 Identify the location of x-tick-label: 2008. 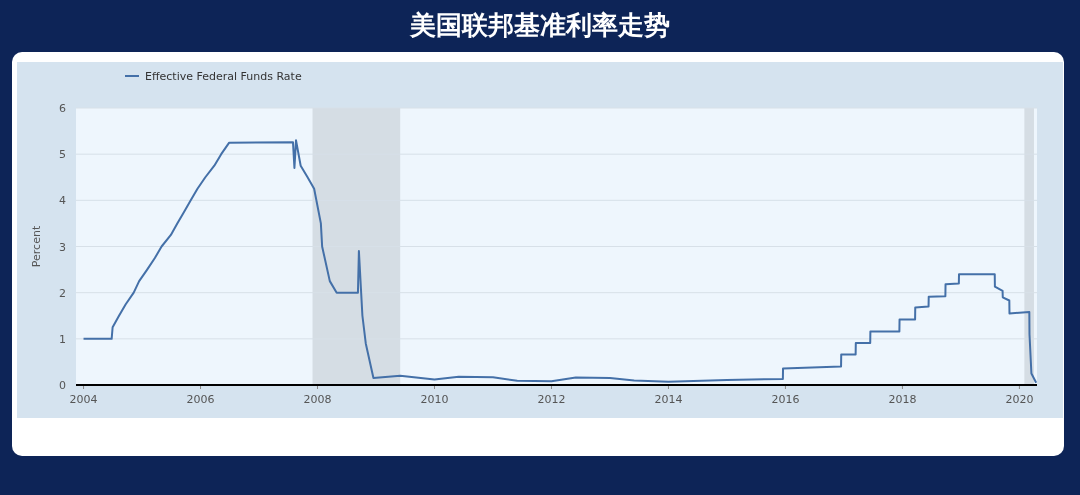
(317, 399).